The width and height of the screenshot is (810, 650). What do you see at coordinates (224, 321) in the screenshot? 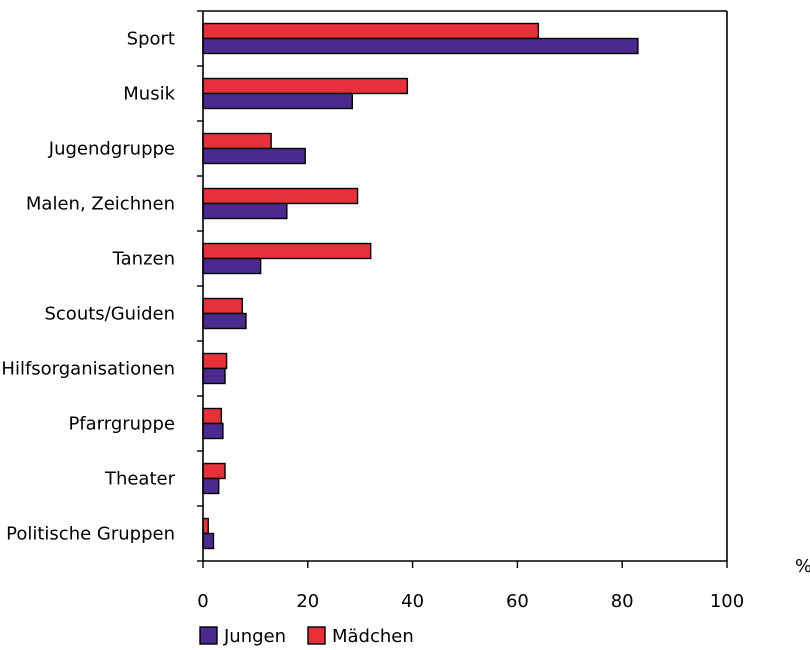
I see `bar-jungen-scouts-guiden` at bounding box center [224, 321].